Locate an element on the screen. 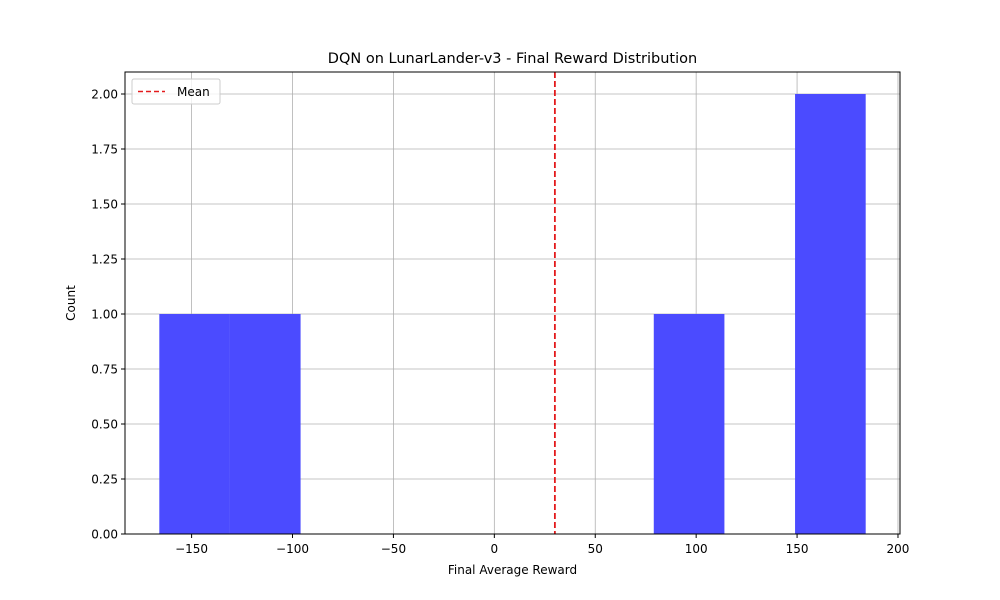 Image resolution: width=1000 pixels, height=600 pixels. y-tick-label-5: 1.25 is located at coordinates (104, 260).